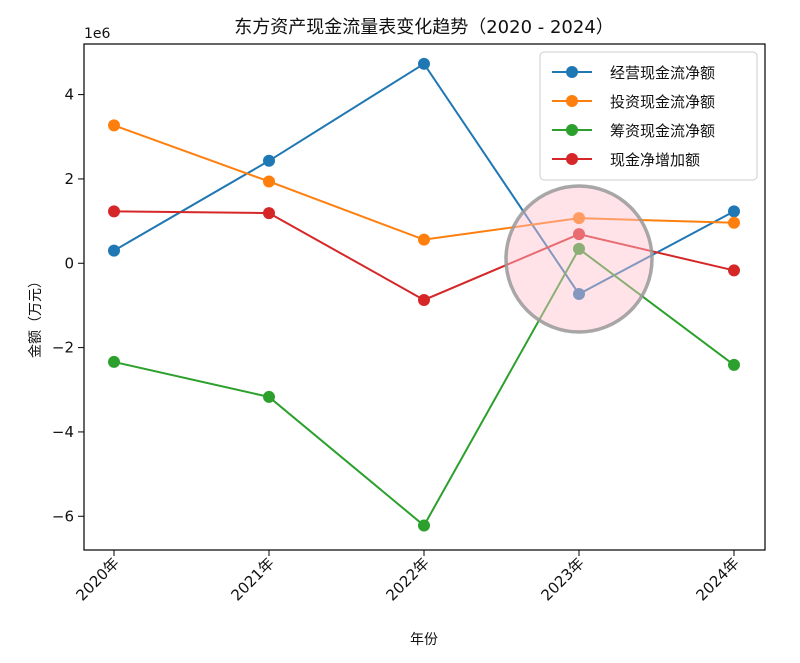  What do you see at coordinates (63, 516) in the screenshot?
I see `y-tick-label: −6` at bounding box center [63, 516].